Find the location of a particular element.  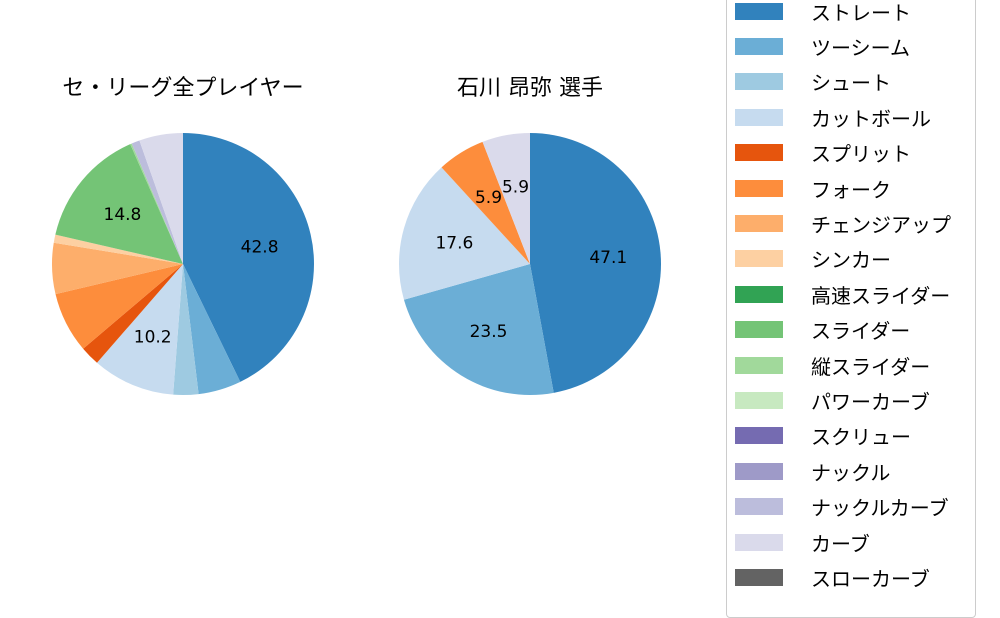

legend-label: ナックル is located at coordinates (851, 472).